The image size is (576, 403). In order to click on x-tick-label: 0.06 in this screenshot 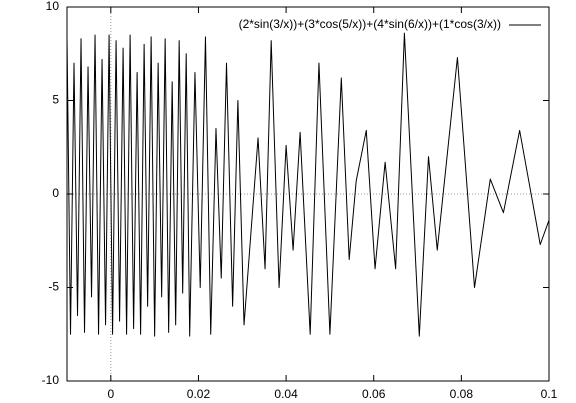, I will do `click(374, 394)`.